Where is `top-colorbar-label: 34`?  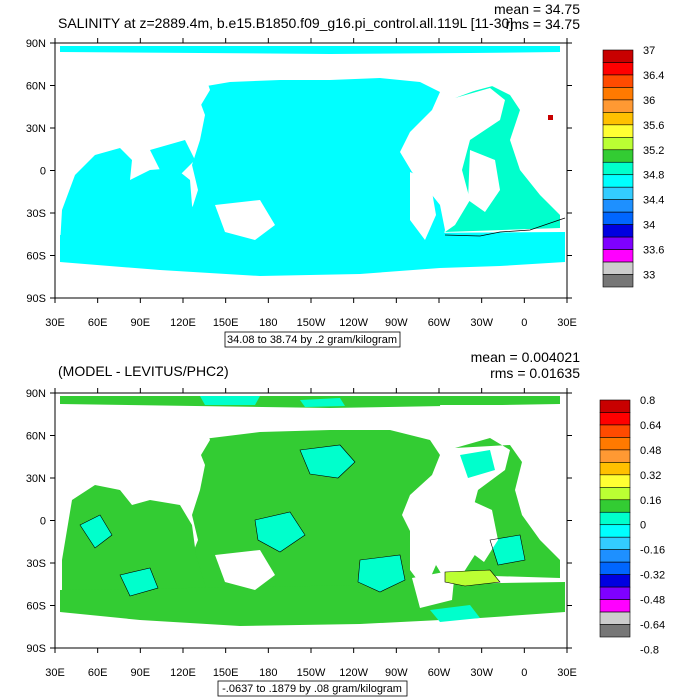
top-colorbar-label: 34 is located at coordinates (649, 226).